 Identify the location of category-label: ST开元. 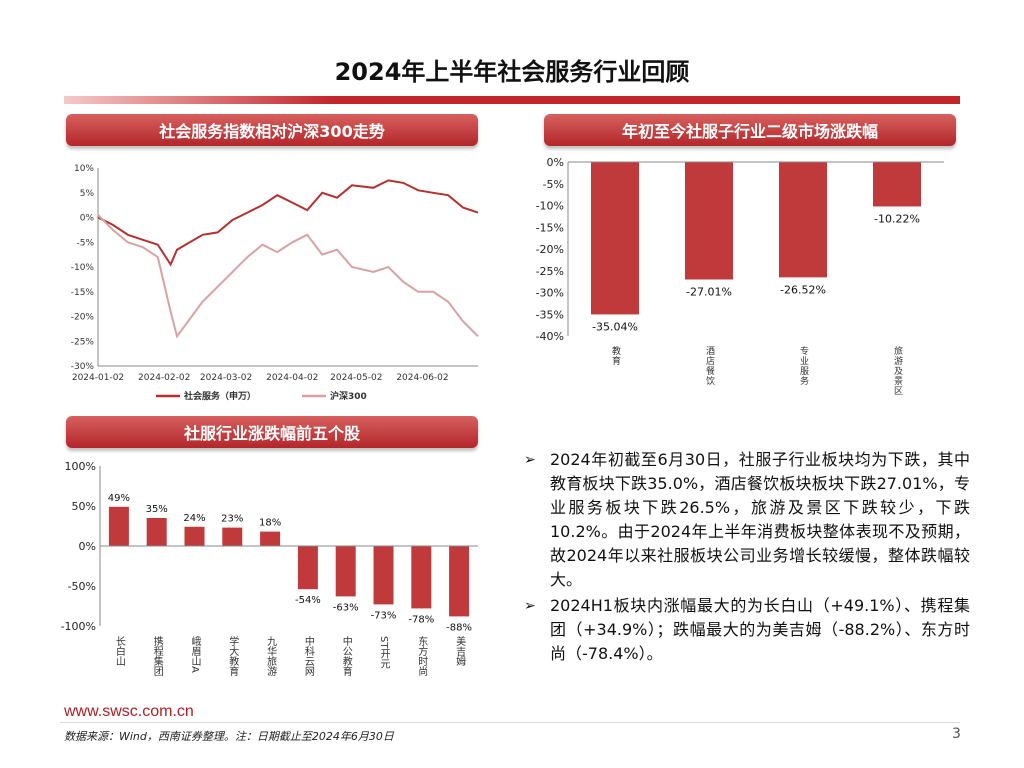
(384, 652).